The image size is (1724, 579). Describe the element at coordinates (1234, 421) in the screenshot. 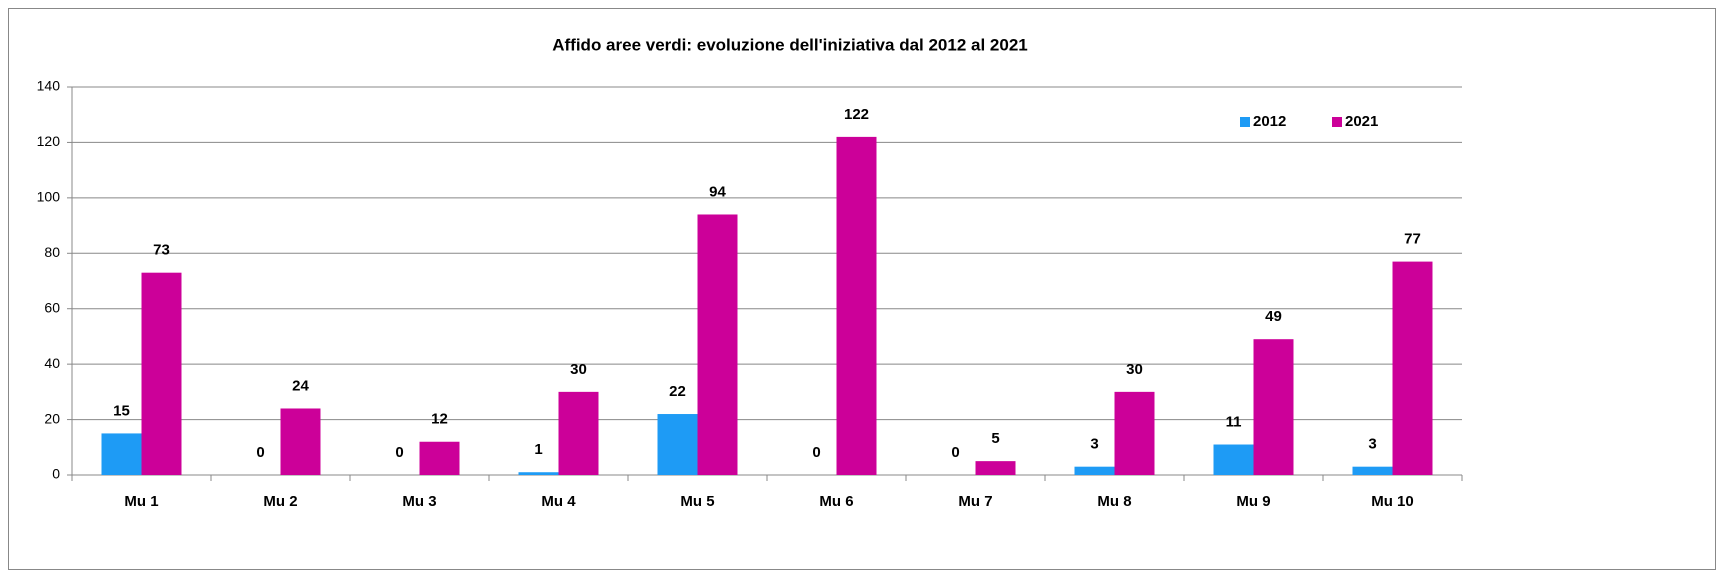

I see `data-label: 11` at that location.